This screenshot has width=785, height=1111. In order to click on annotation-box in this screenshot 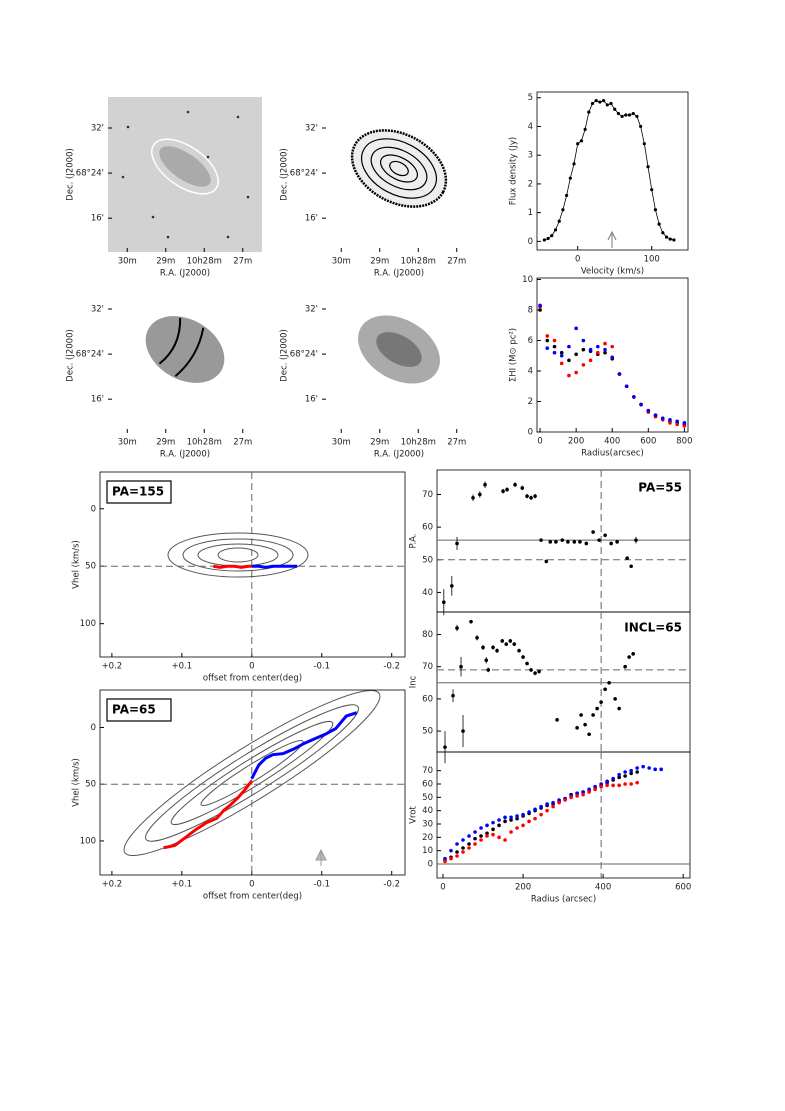, I will do `click(139, 492)`.